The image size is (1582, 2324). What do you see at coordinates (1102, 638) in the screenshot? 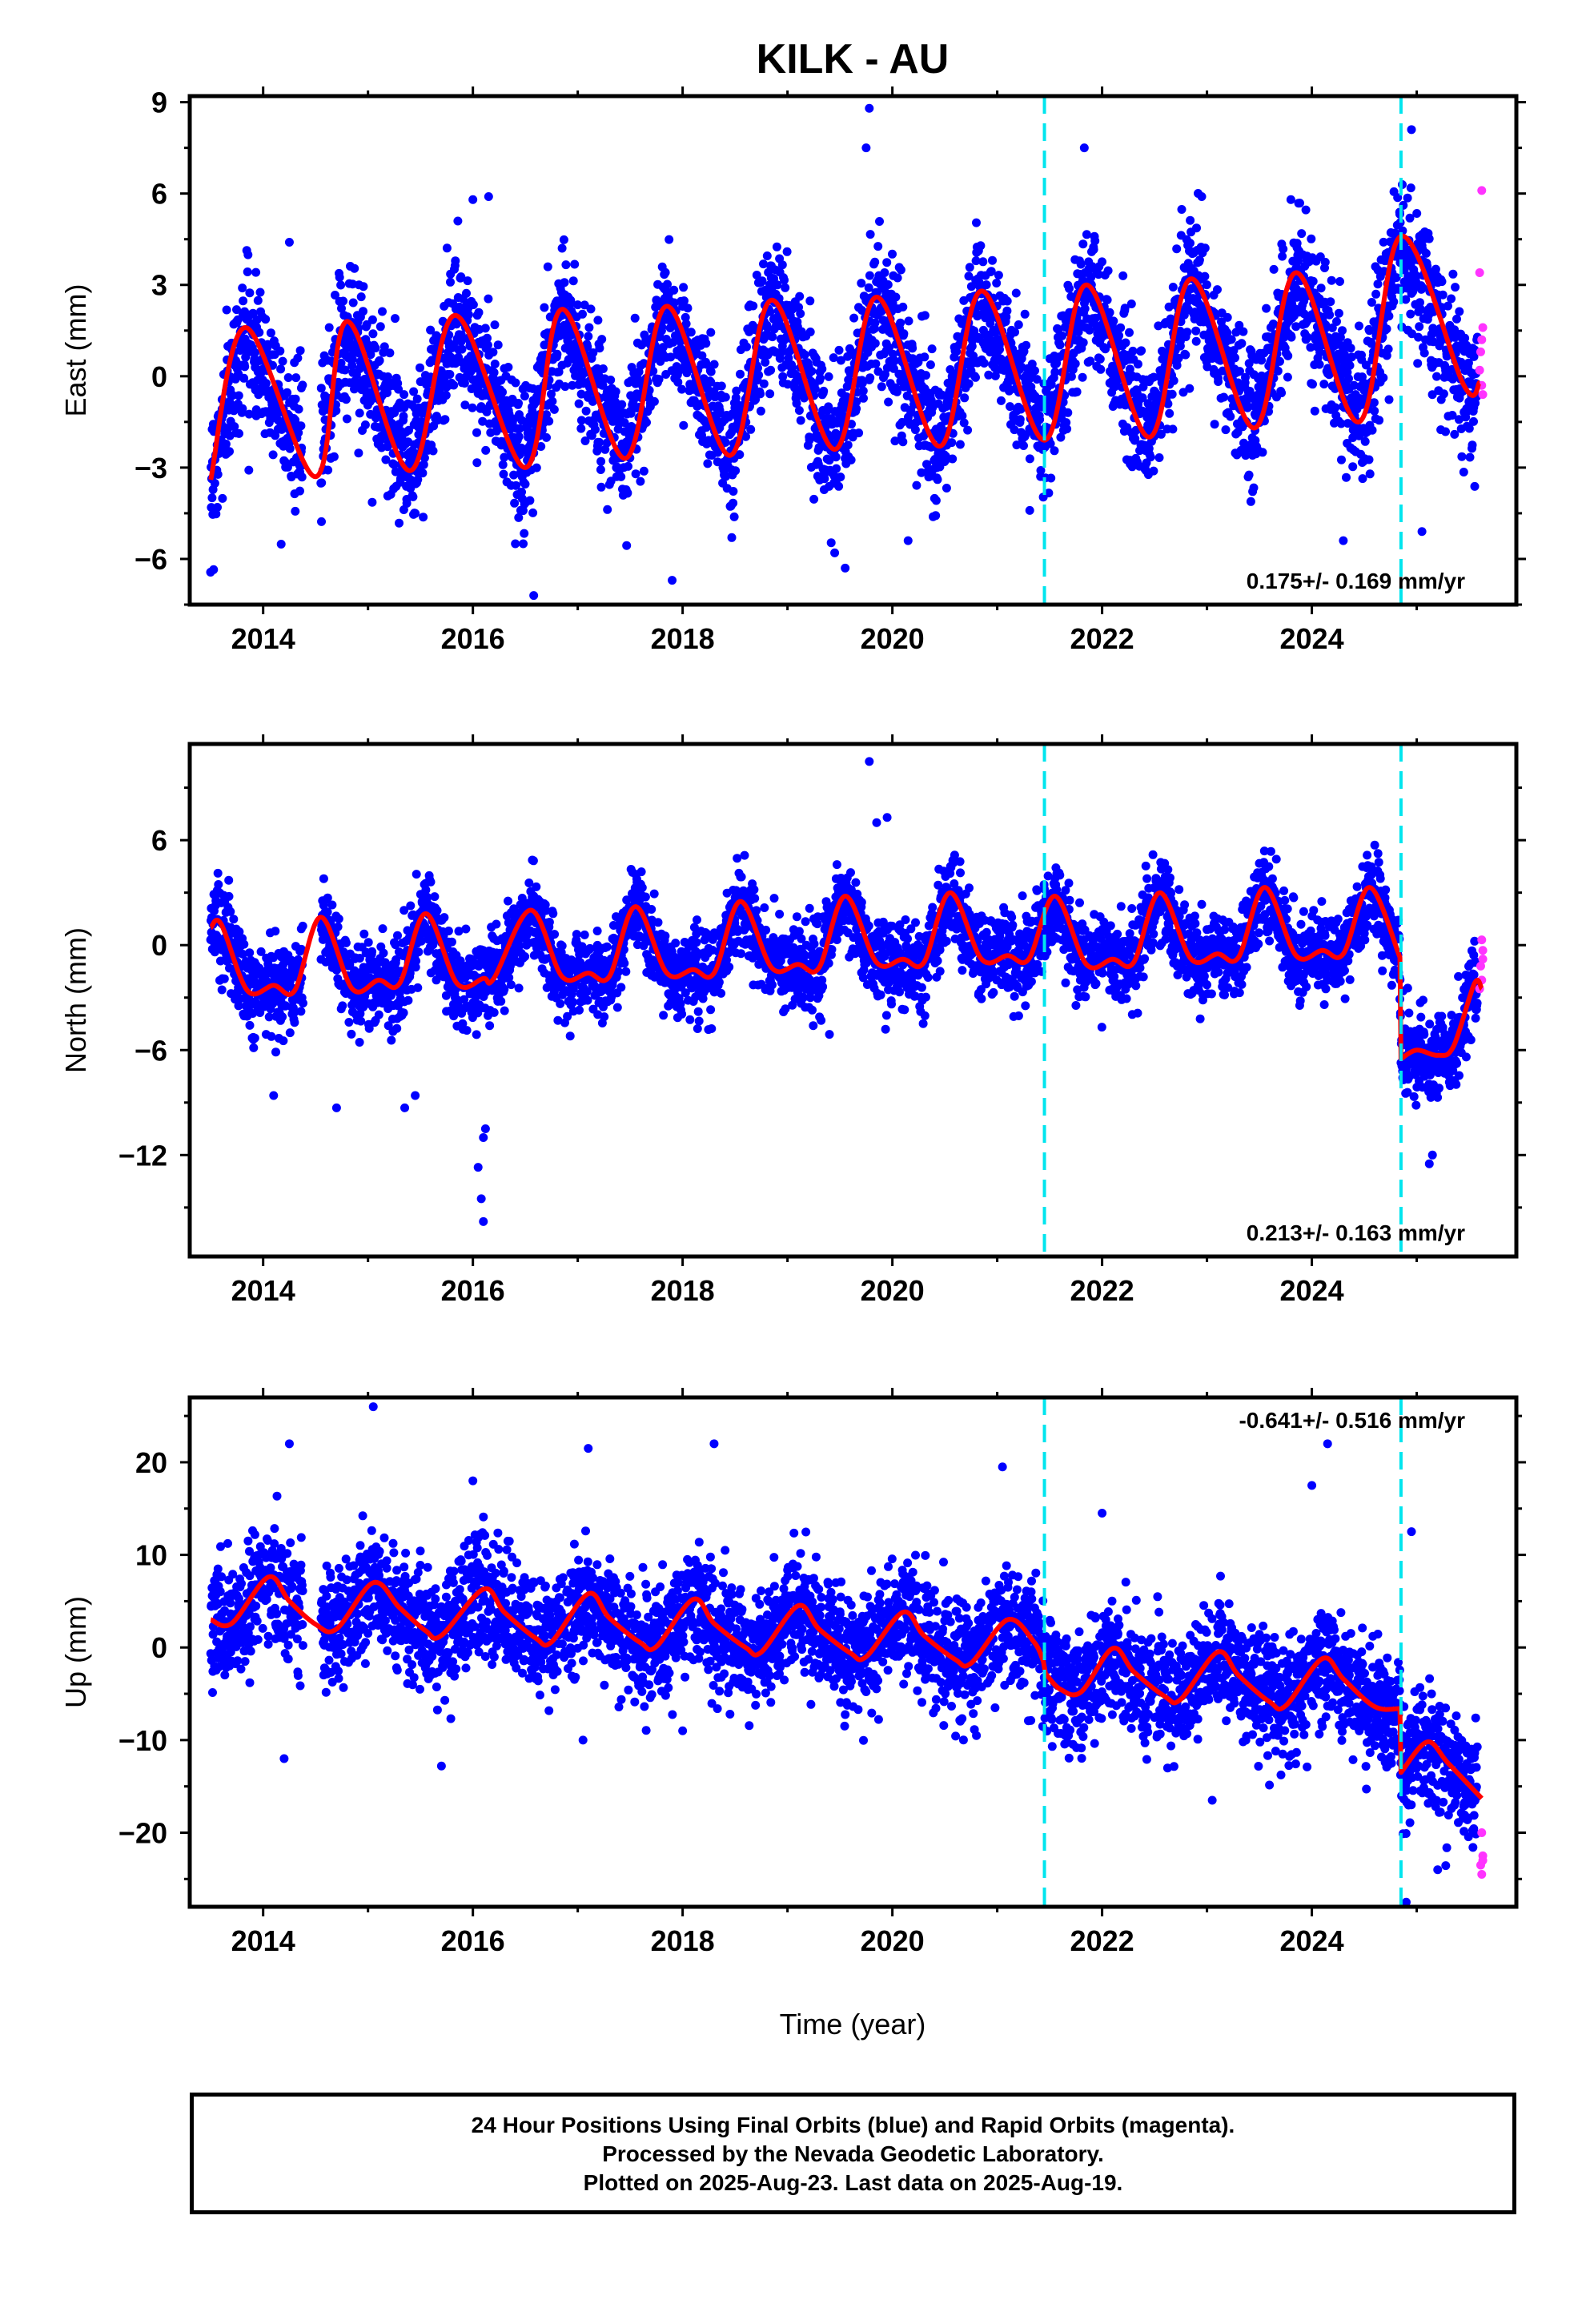
I see `x-tick-label: 2022` at bounding box center [1102, 638].